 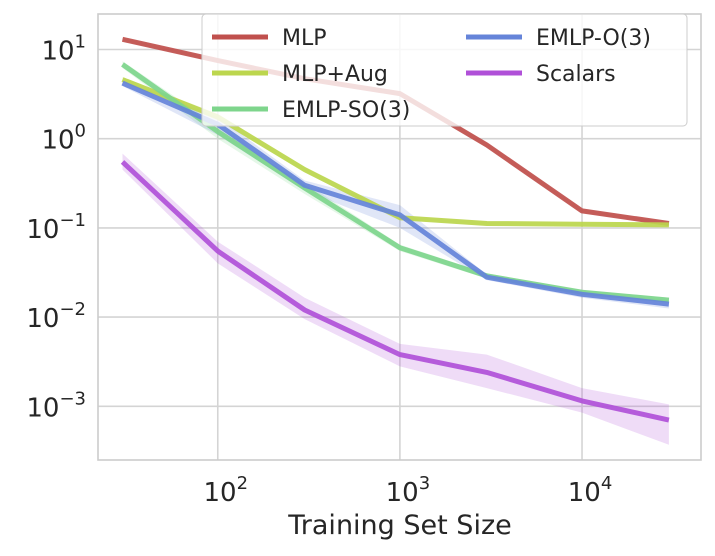 I want to click on y-tick-exponent: −2, so click(x=72, y=309).